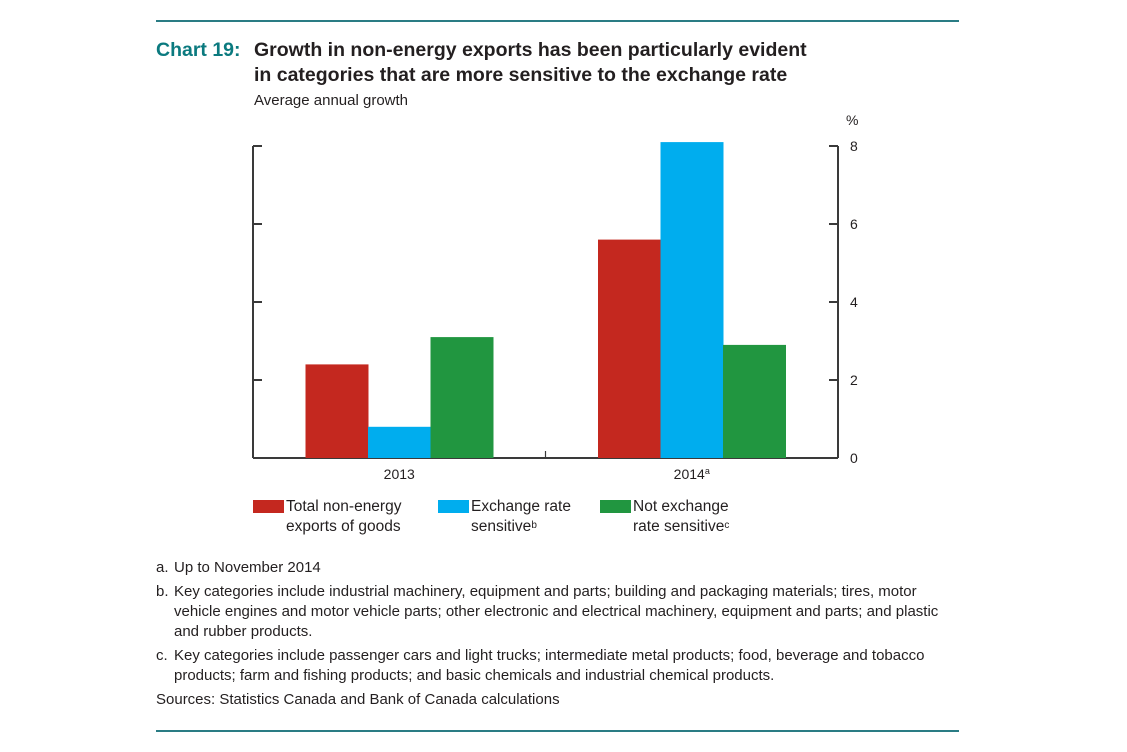  What do you see at coordinates (556, 568) in the screenshot?
I see `footnote: a. Up to November 2014` at bounding box center [556, 568].